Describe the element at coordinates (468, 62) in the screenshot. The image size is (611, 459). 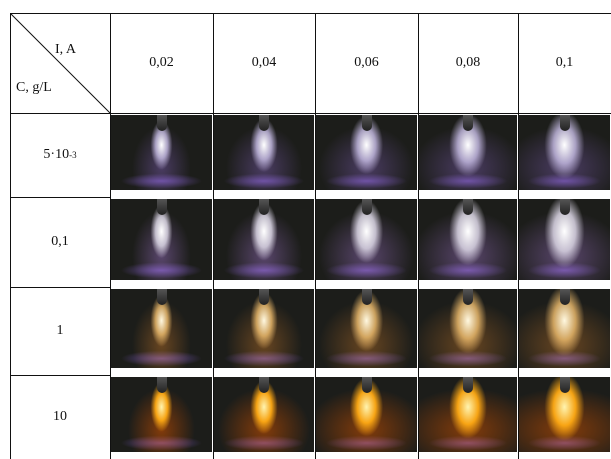
I see `column-header: 0,08` at that location.